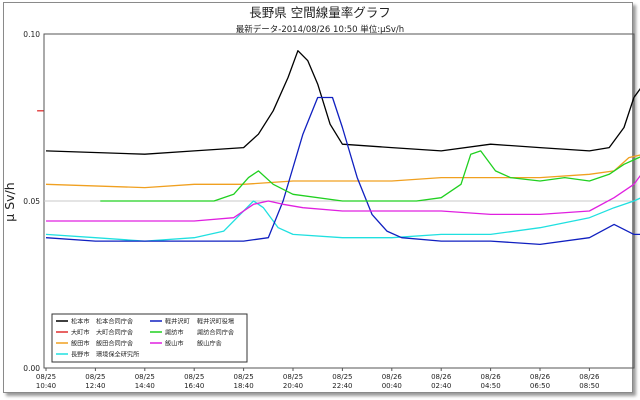  Describe the element at coordinates (177, 322) in the screenshot. I see `legend-city: 軽井沢町` at that location.